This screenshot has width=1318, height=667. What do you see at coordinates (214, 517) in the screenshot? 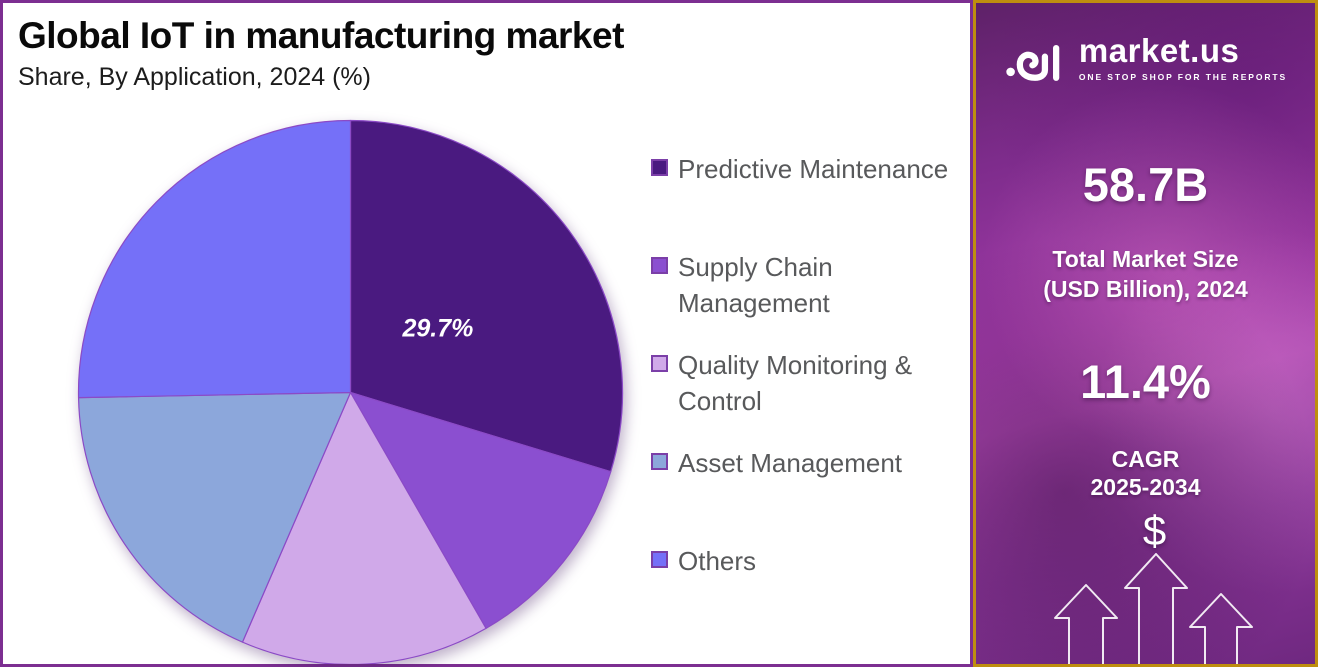
I see `pie-slice-asset-management` at bounding box center [214, 517].